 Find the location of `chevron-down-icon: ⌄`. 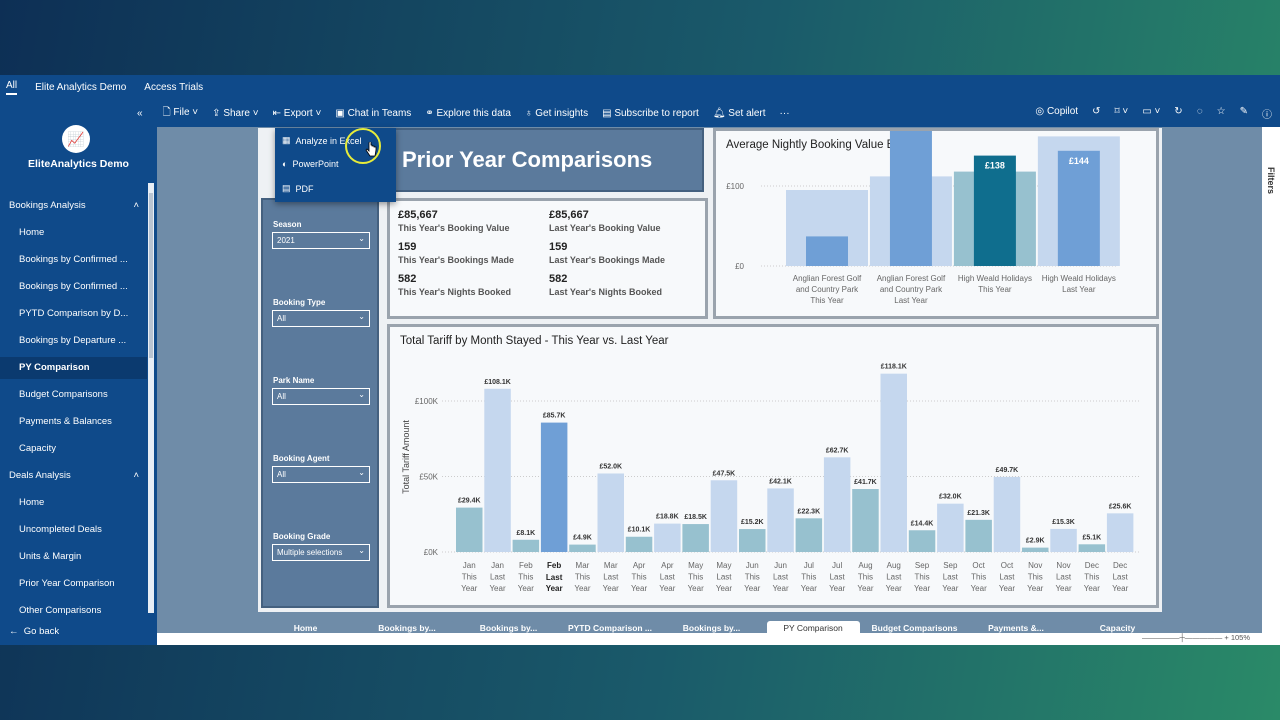

chevron-down-icon: ⌄ is located at coordinates (361, 238).